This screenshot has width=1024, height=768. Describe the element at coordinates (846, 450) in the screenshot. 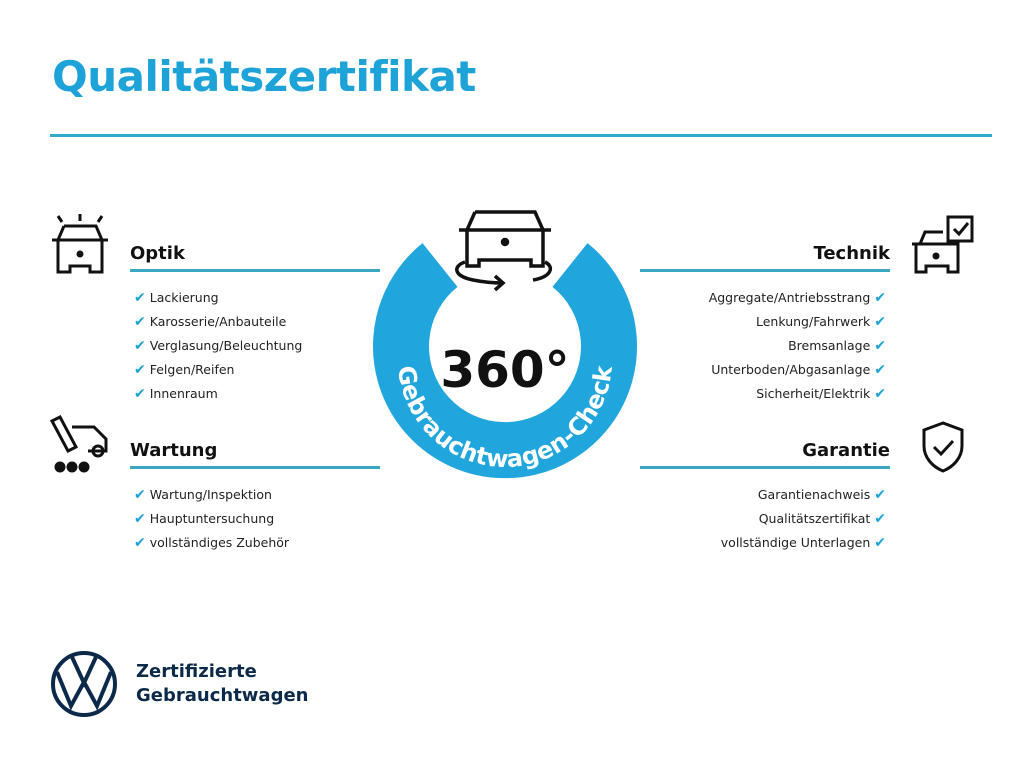

I see `section-heading: Garantie` at that location.